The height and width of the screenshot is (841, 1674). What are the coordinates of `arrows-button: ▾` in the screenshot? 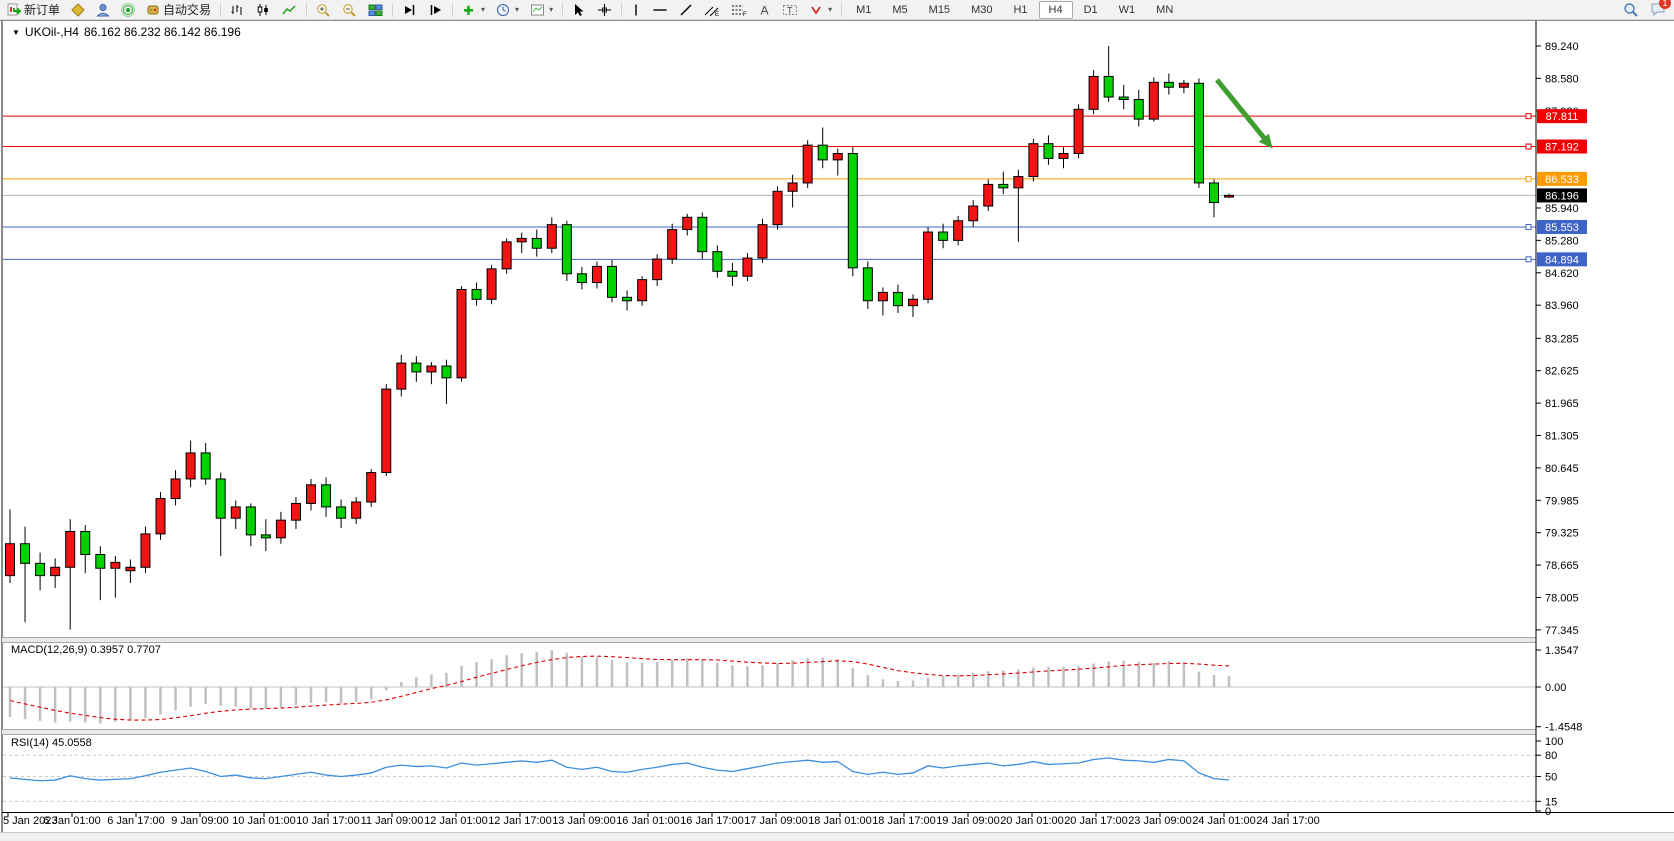 It's located at (820, 10).